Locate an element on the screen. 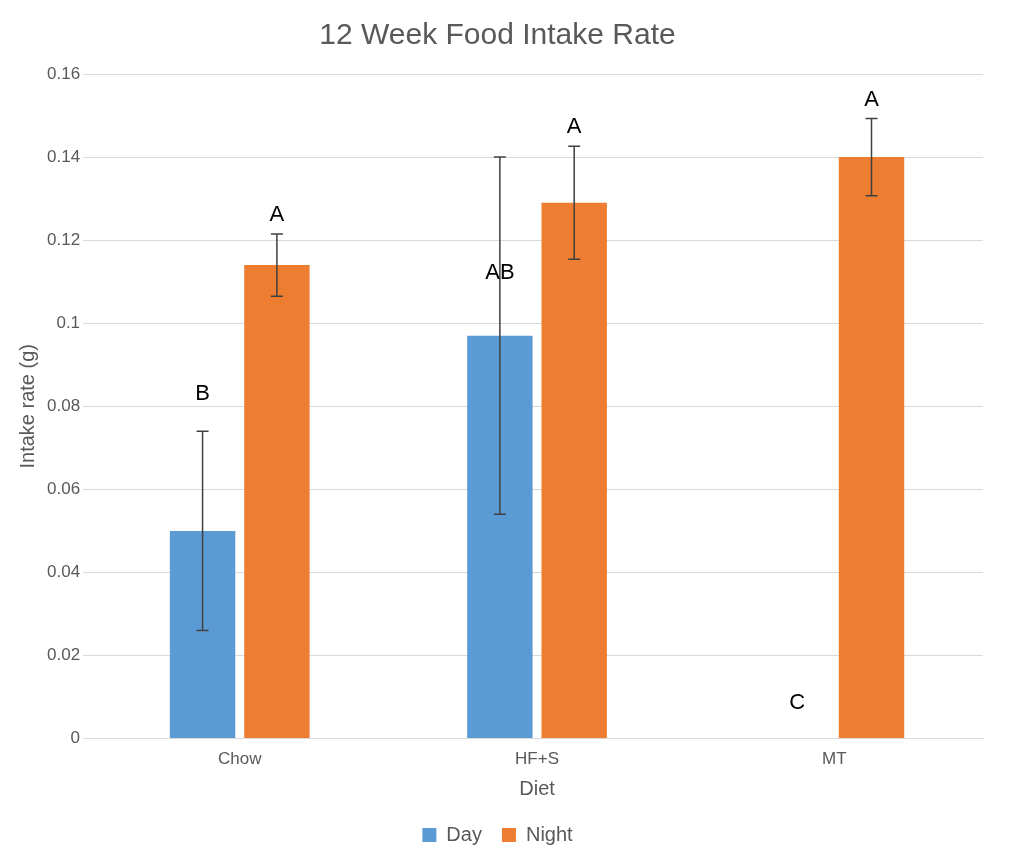 The image size is (1021, 868). annotation: C is located at coordinates (797, 701).